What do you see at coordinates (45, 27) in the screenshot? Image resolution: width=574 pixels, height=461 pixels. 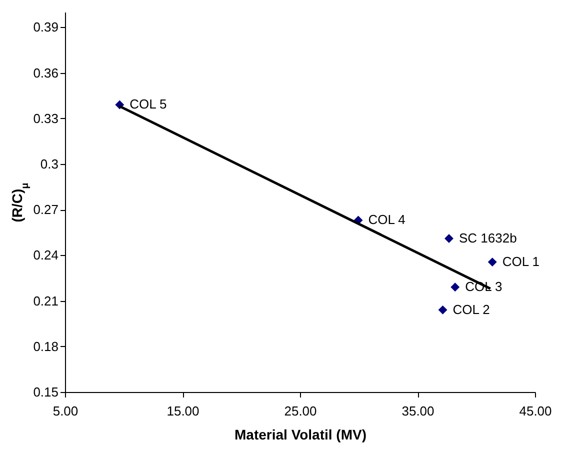 I see `y-tick-label: 0.39` at bounding box center [45, 27].